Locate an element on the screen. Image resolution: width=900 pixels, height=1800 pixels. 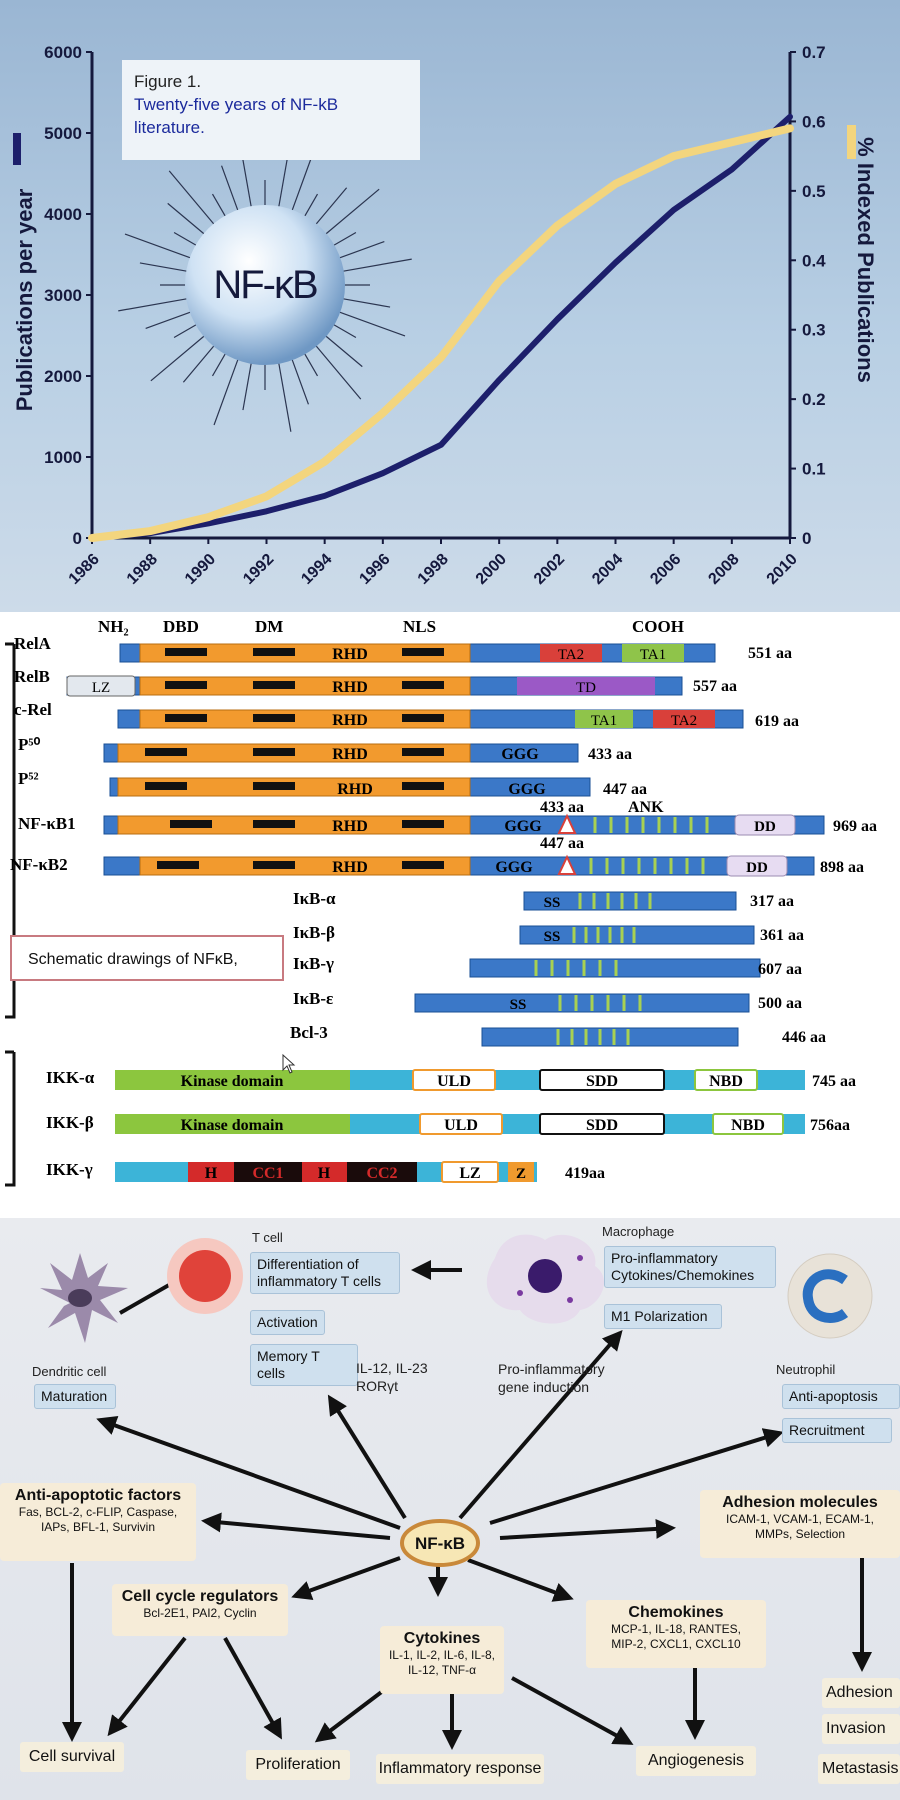
chemokines-d2: MIP-2, CXCL1, CXCL10 is located at coordinates (676, 1644).